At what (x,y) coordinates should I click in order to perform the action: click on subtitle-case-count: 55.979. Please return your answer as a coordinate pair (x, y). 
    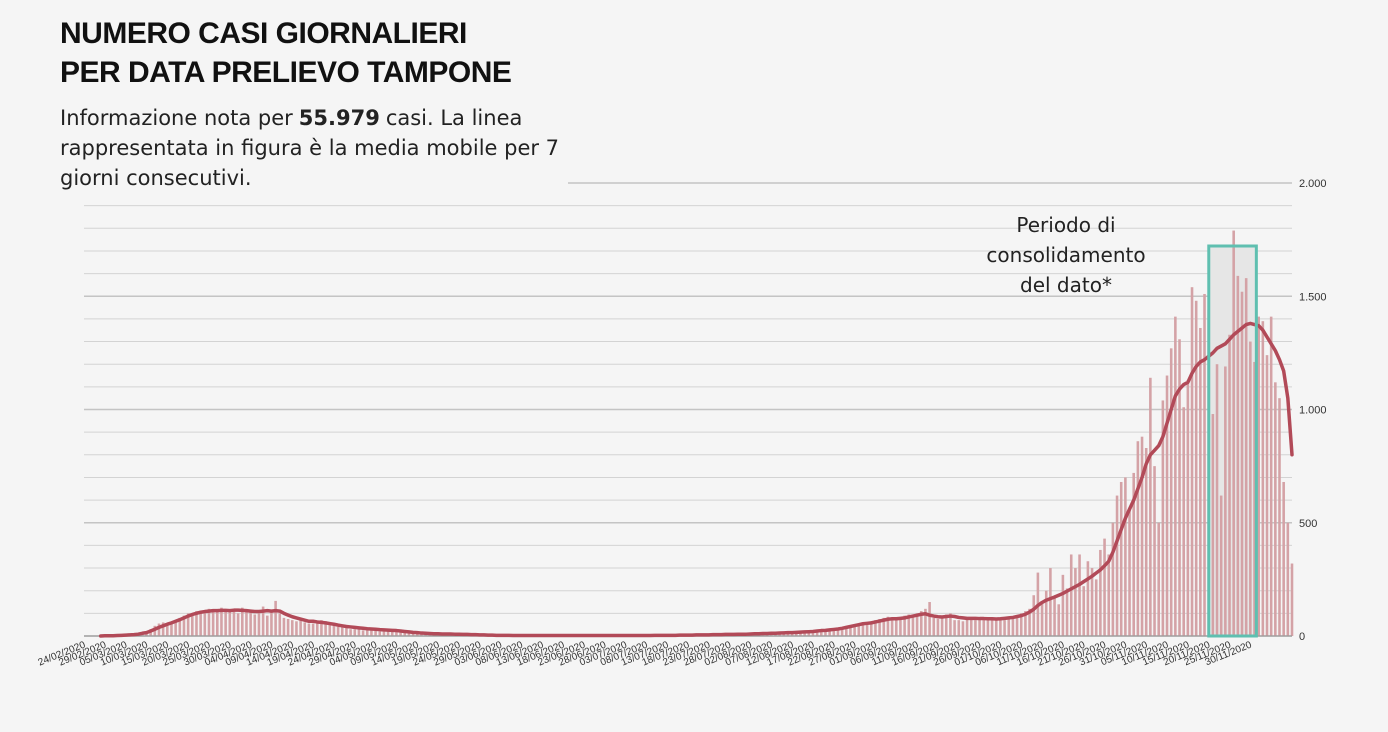
    Looking at the image, I should click on (339, 118).